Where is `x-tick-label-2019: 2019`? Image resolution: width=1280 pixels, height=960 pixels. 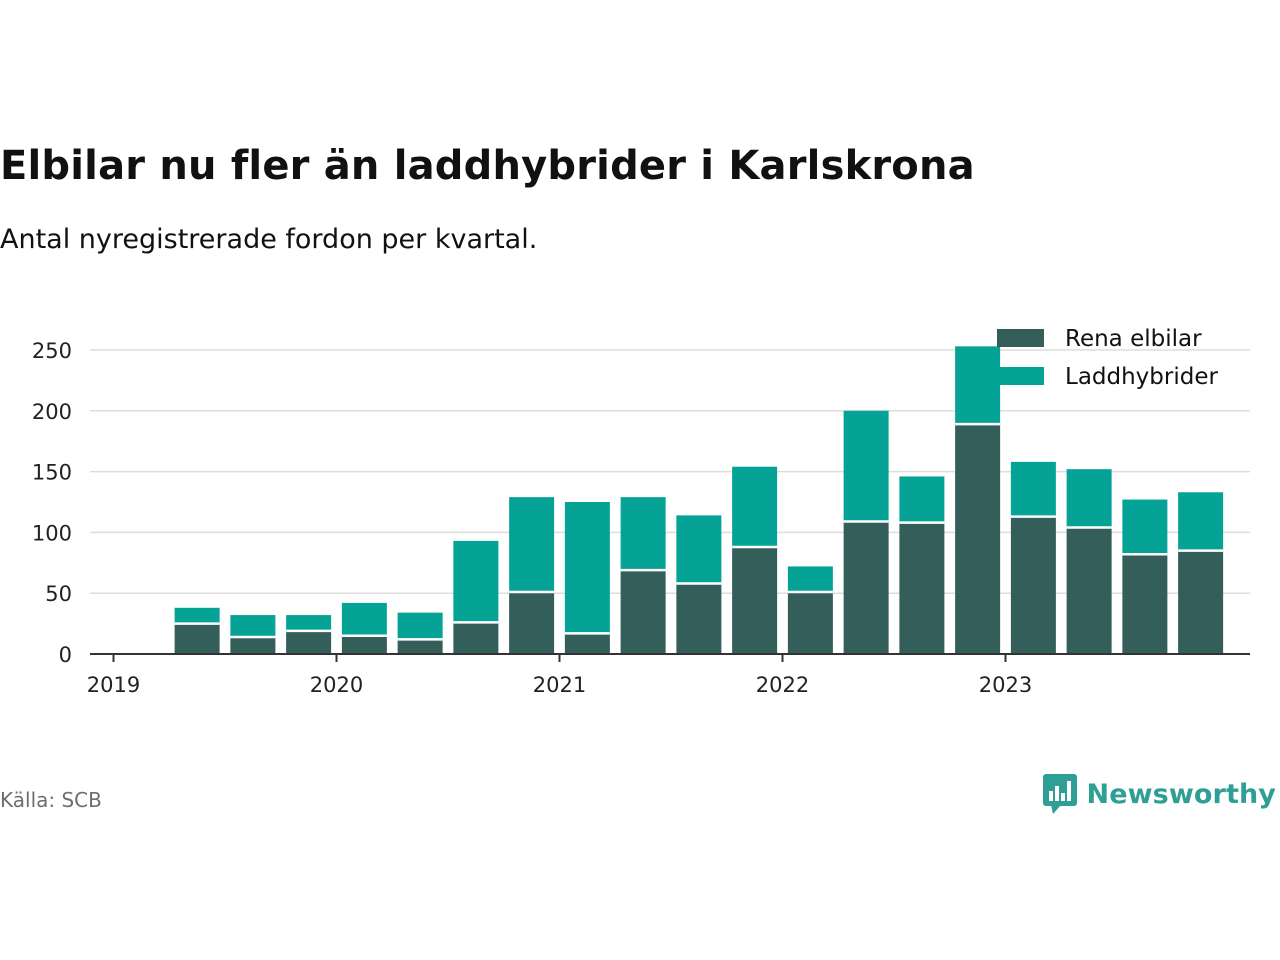 x-tick-label-2019: 2019 is located at coordinates (113, 685).